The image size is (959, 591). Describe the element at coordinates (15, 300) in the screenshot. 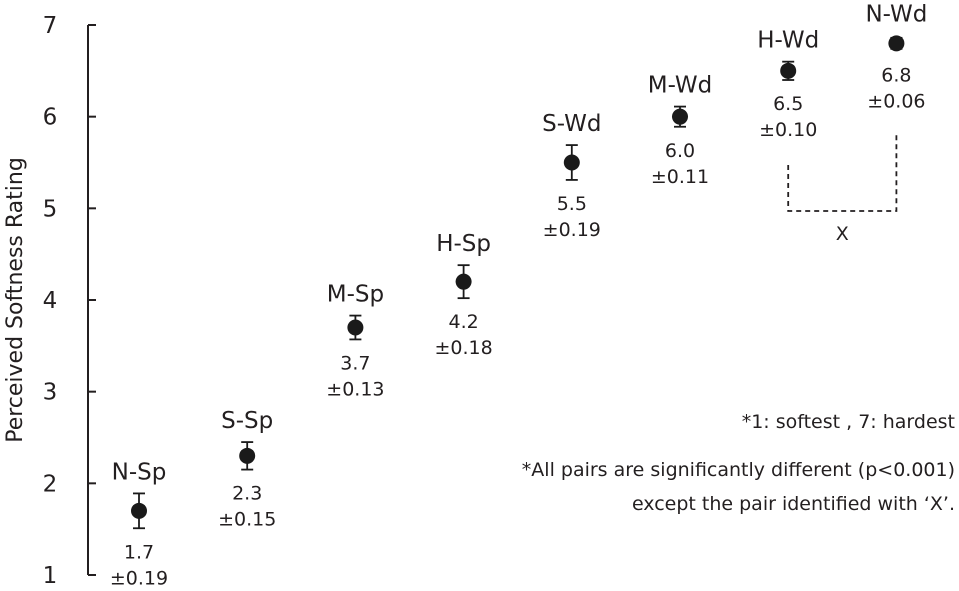

I see `y-axis-label: Perceived Softness Rating` at that location.